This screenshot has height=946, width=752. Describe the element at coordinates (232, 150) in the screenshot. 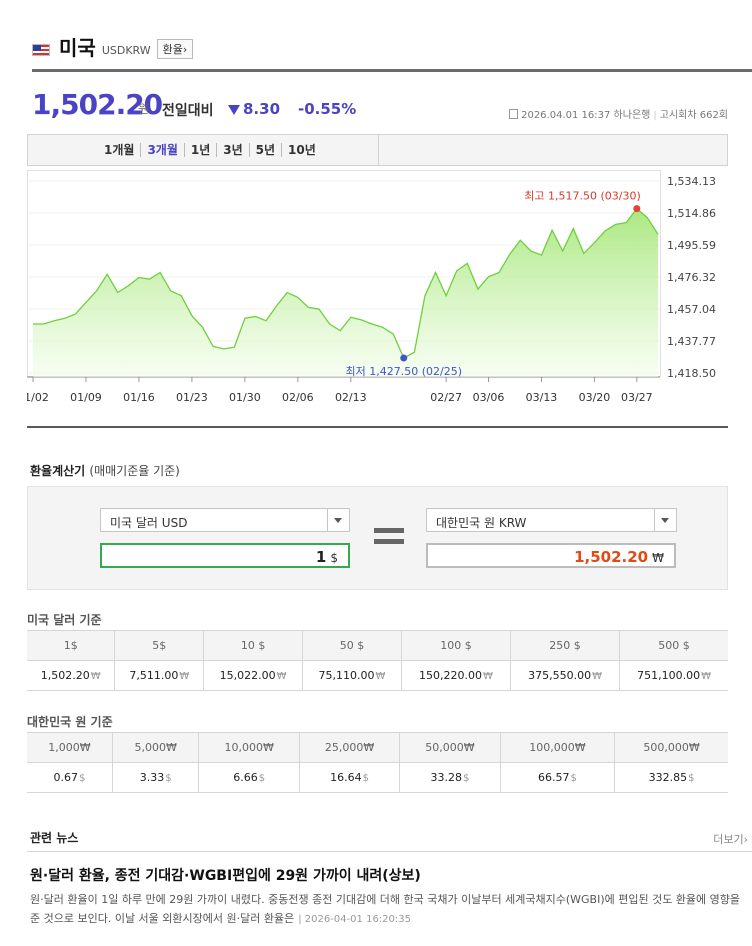

I see `period-tab-3: 3년` at that location.